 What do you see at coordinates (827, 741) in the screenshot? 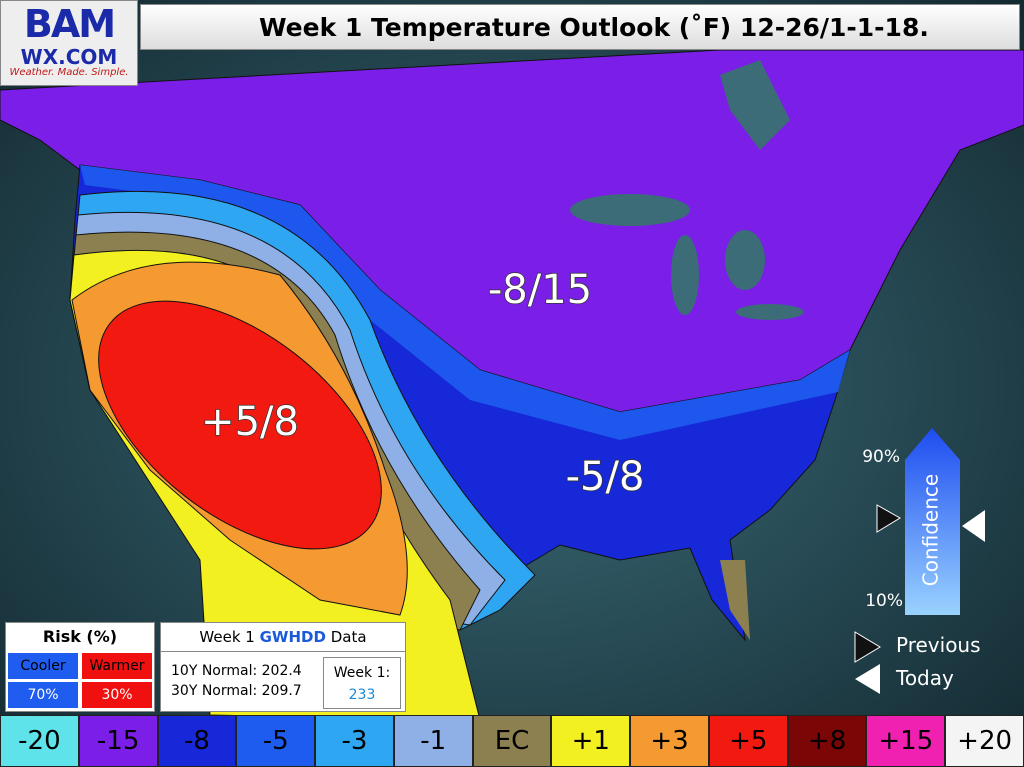
I see `legend-cell: +8` at bounding box center [827, 741].